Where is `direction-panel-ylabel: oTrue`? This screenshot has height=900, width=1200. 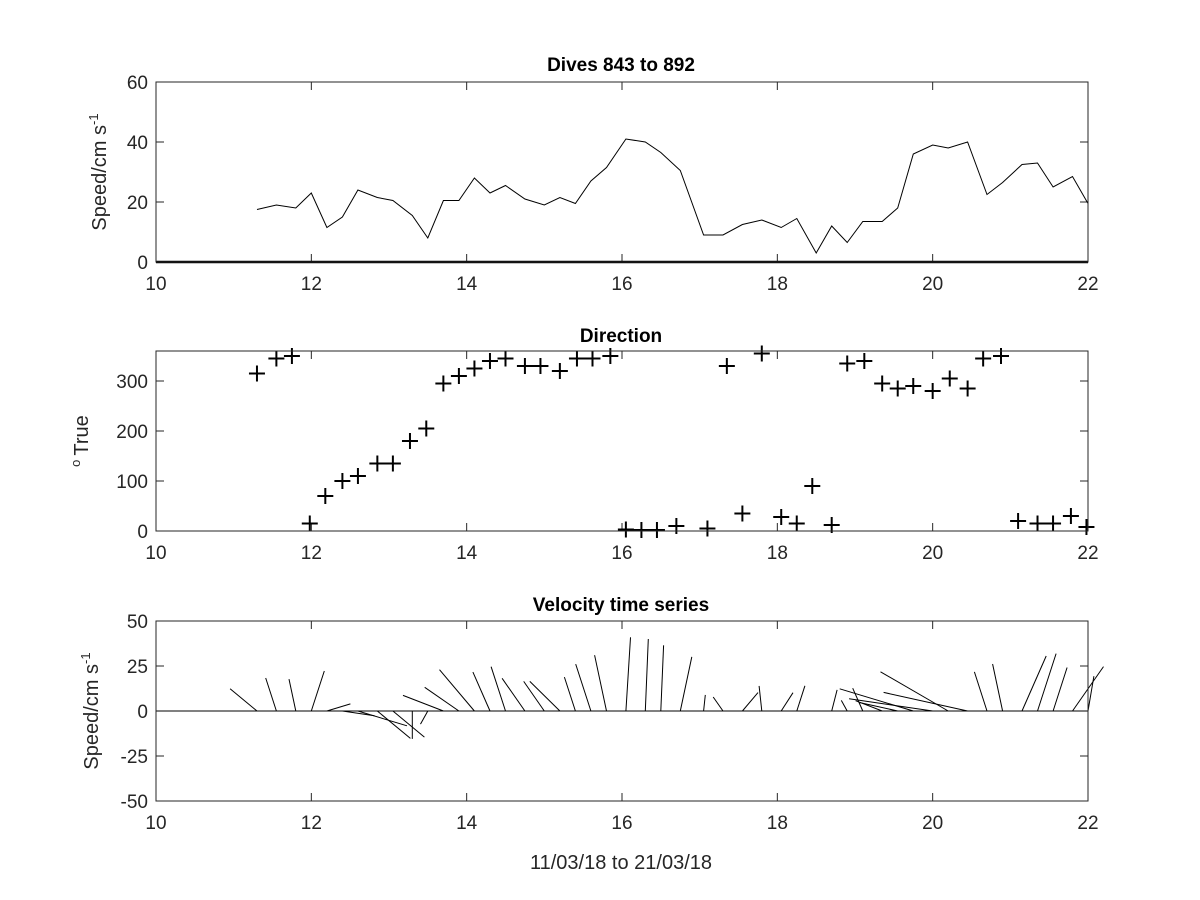
direction-panel-ylabel: oTrue is located at coordinates (80, 441).